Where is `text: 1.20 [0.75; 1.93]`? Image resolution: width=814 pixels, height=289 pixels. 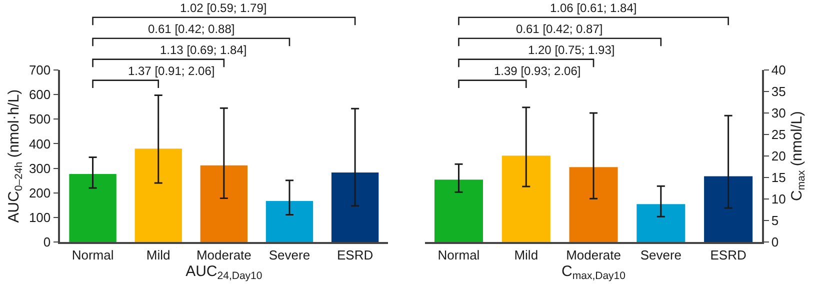 text: 1.20 [0.75; 1.93] is located at coordinates (571, 50).